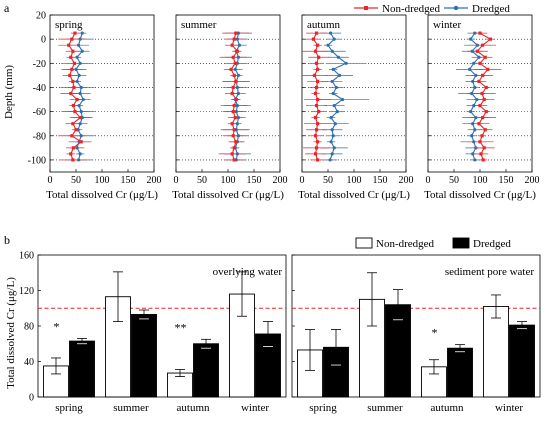 The width and height of the screenshot is (550, 426). What do you see at coordinates (337, 96) in the screenshot?
I see `dredged-line` at bounding box center [337, 96].